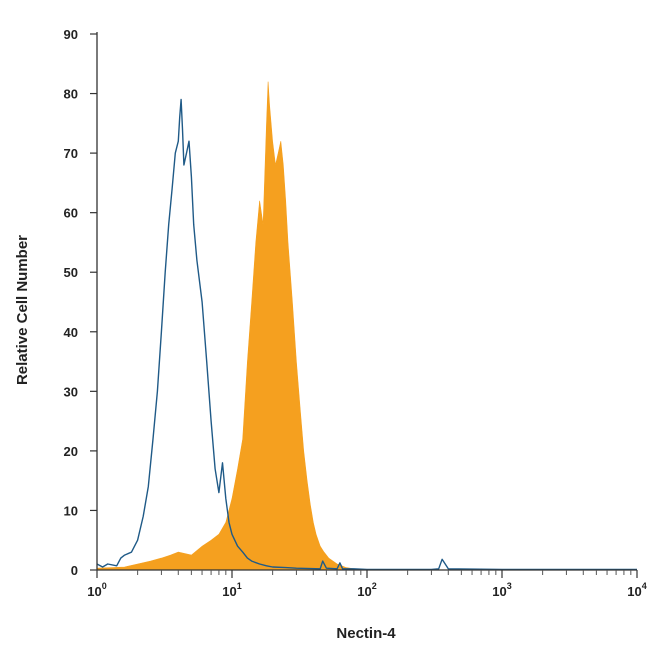 The width and height of the screenshot is (650, 650). What do you see at coordinates (71, 510) in the screenshot?
I see `y-tick-label-10: 10` at bounding box center [71, 510].